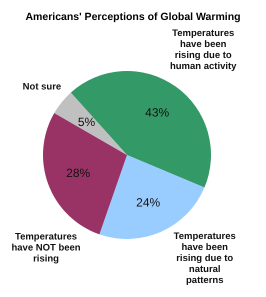 The height and width of the screenshot is (297, 266). I want to click on data-label: 24%, so click(148, 203).